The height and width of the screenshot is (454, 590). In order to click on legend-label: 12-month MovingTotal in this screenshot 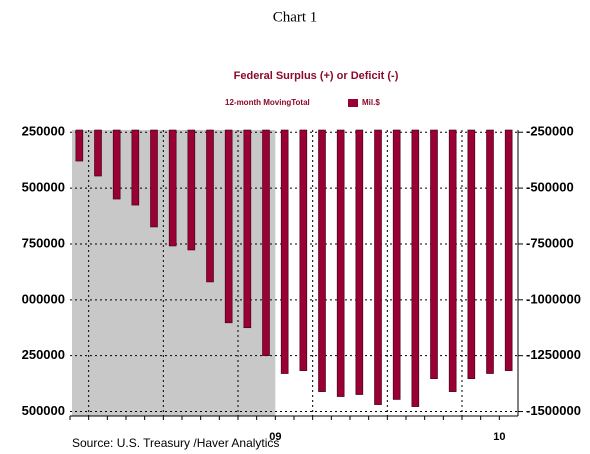, I will do `click(267, 102)`.